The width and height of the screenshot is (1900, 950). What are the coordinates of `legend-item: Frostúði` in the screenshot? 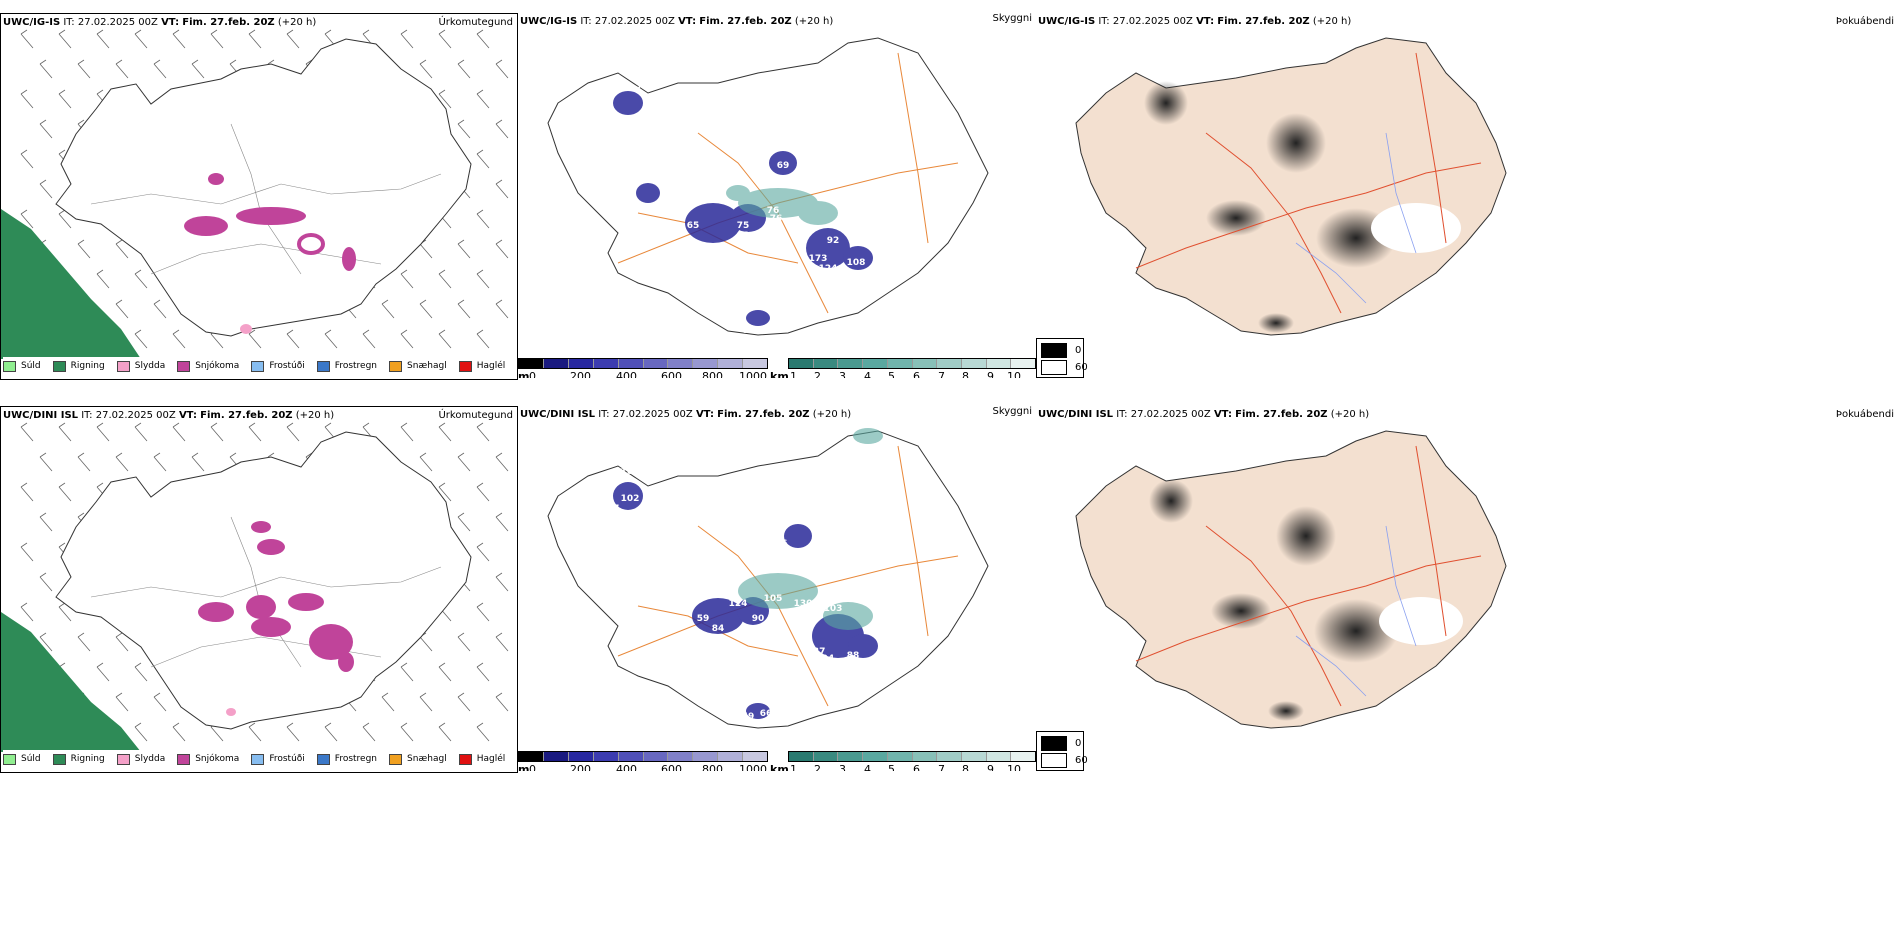 It's located at (278, 759).